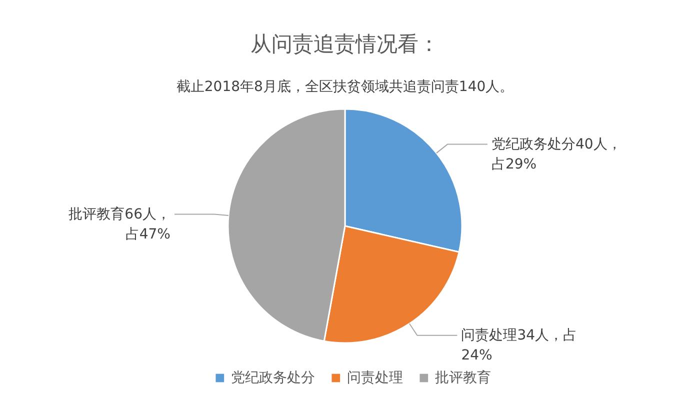  Describe the element at coordinates (519, 345) in the screenshot. I see `data-label: 问责处理34人，占24%` at that location.